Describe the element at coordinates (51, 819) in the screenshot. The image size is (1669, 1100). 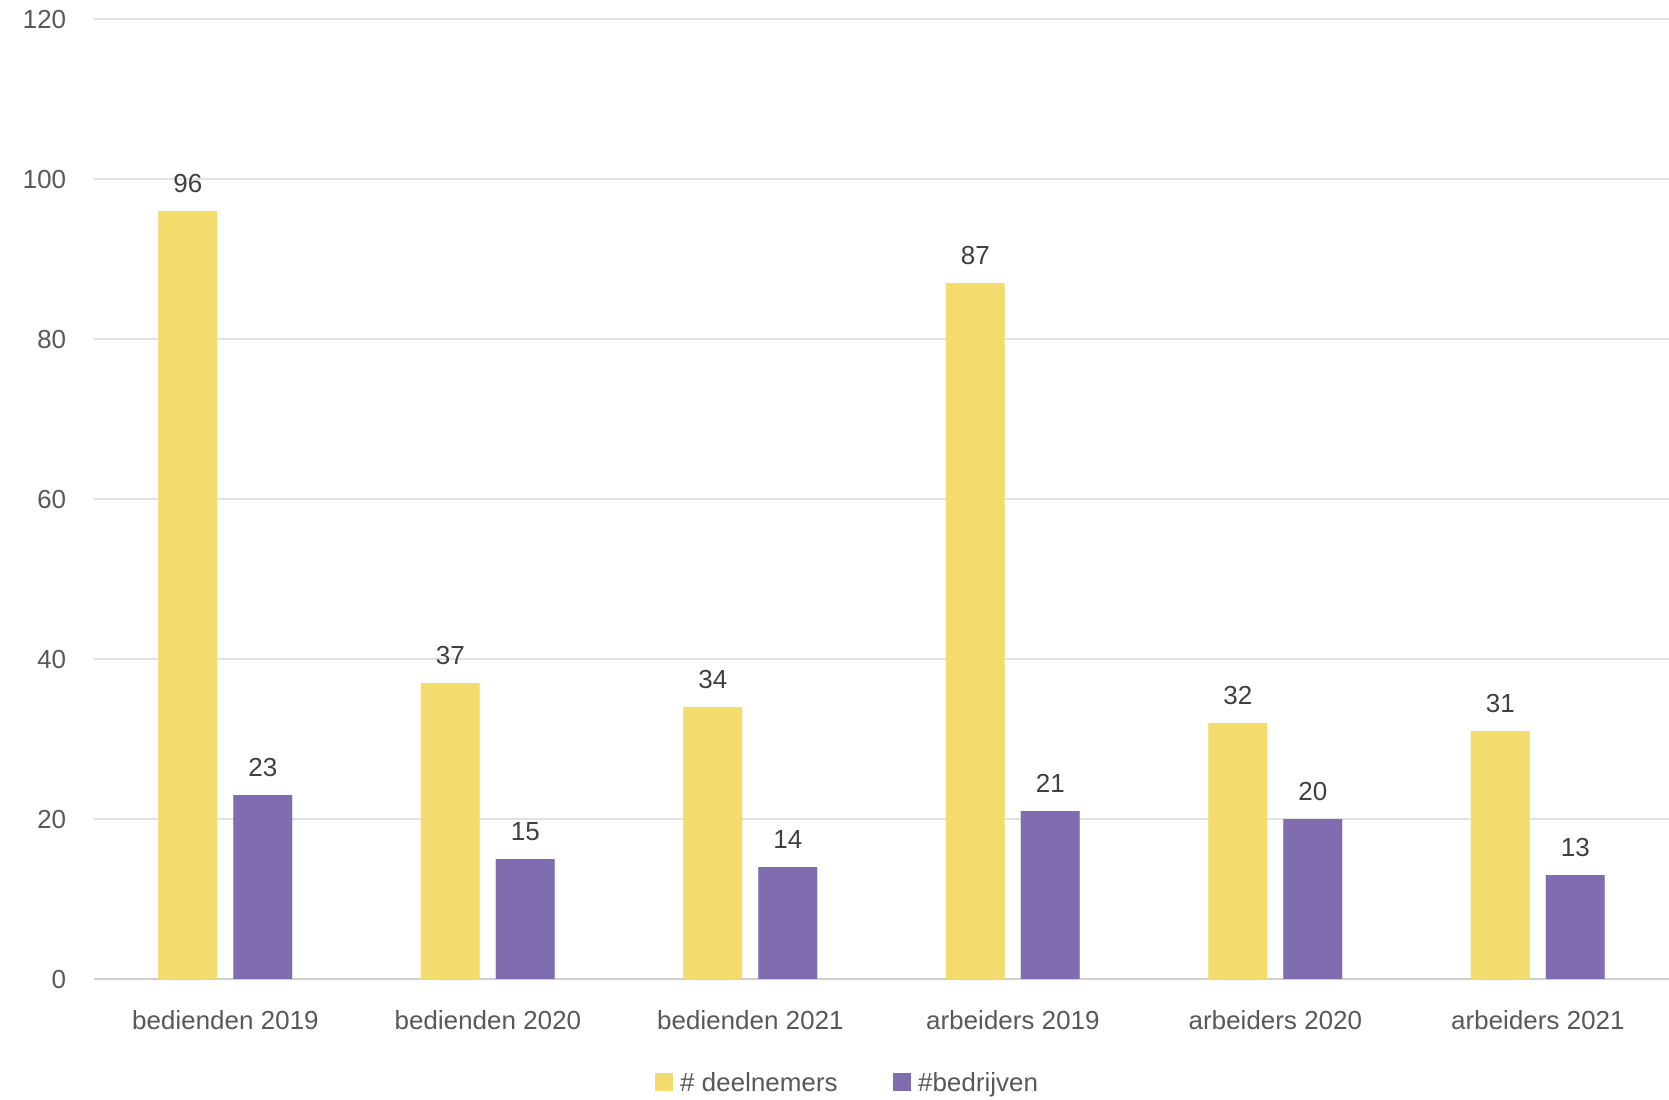
I see `y-tick-label: 20` at that location.